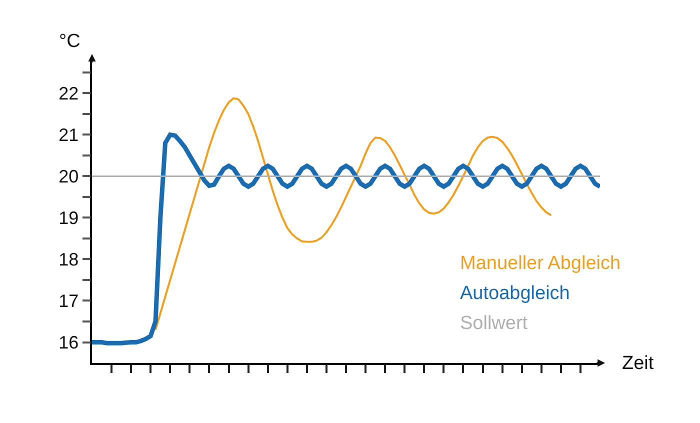 The height and width of the screenshot is (423, 700). What do you see at coordinates (68, 260) in the screenshot?
I see `y-tick-label: 18` at bounding box center [68, 260].